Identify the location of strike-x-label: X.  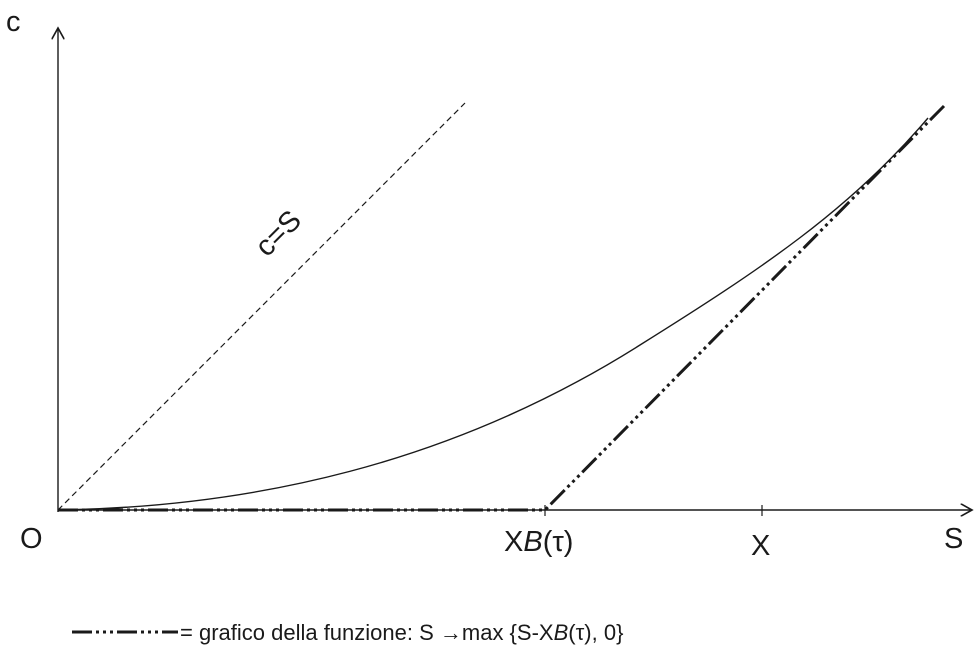
(760, 546).